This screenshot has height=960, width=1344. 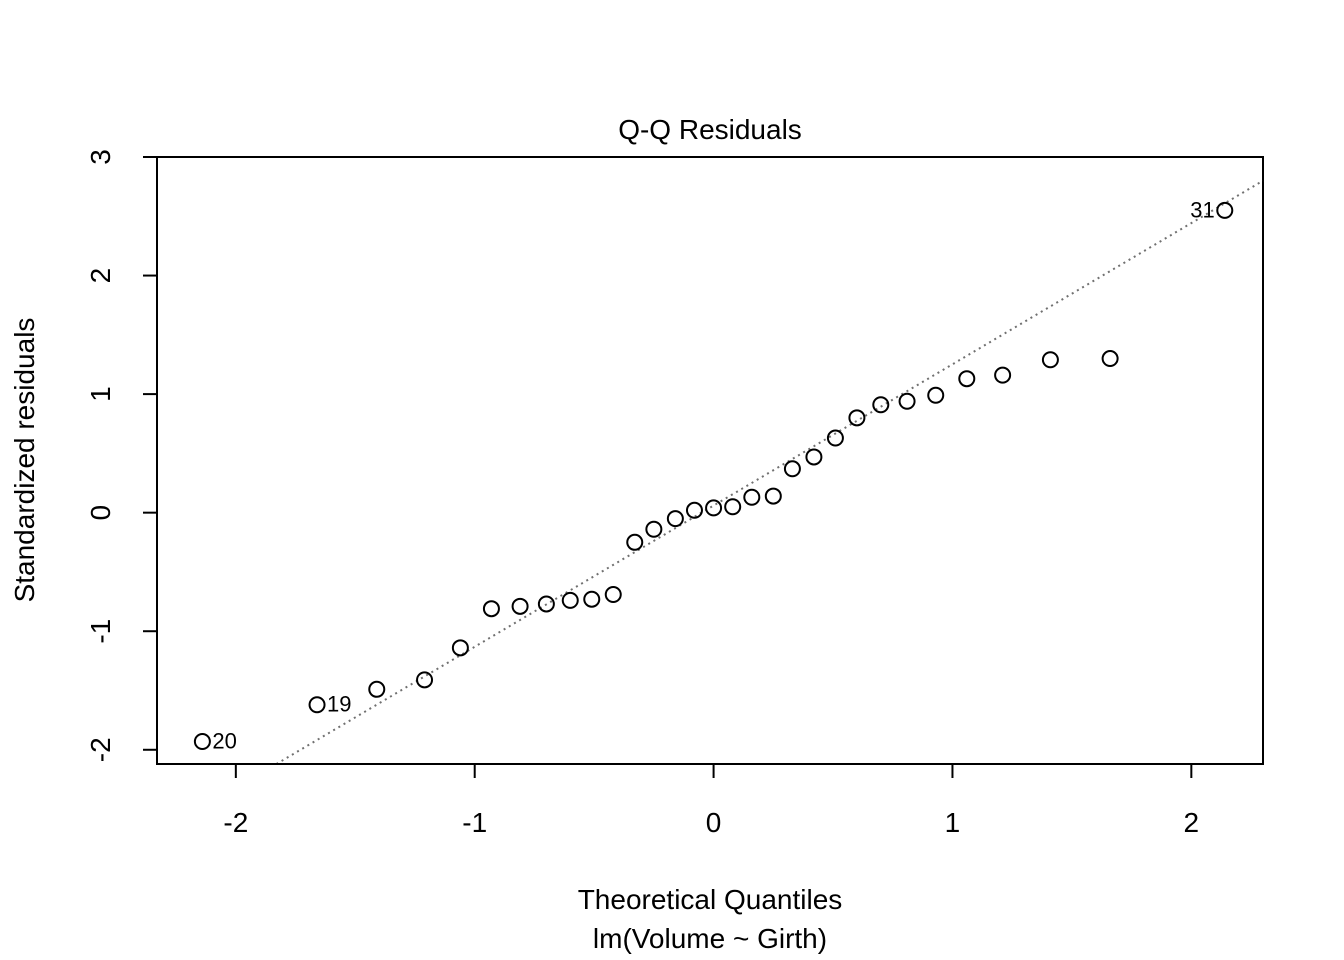 I want to click on x-tick-label: 2, so click(x=1192, y=822).